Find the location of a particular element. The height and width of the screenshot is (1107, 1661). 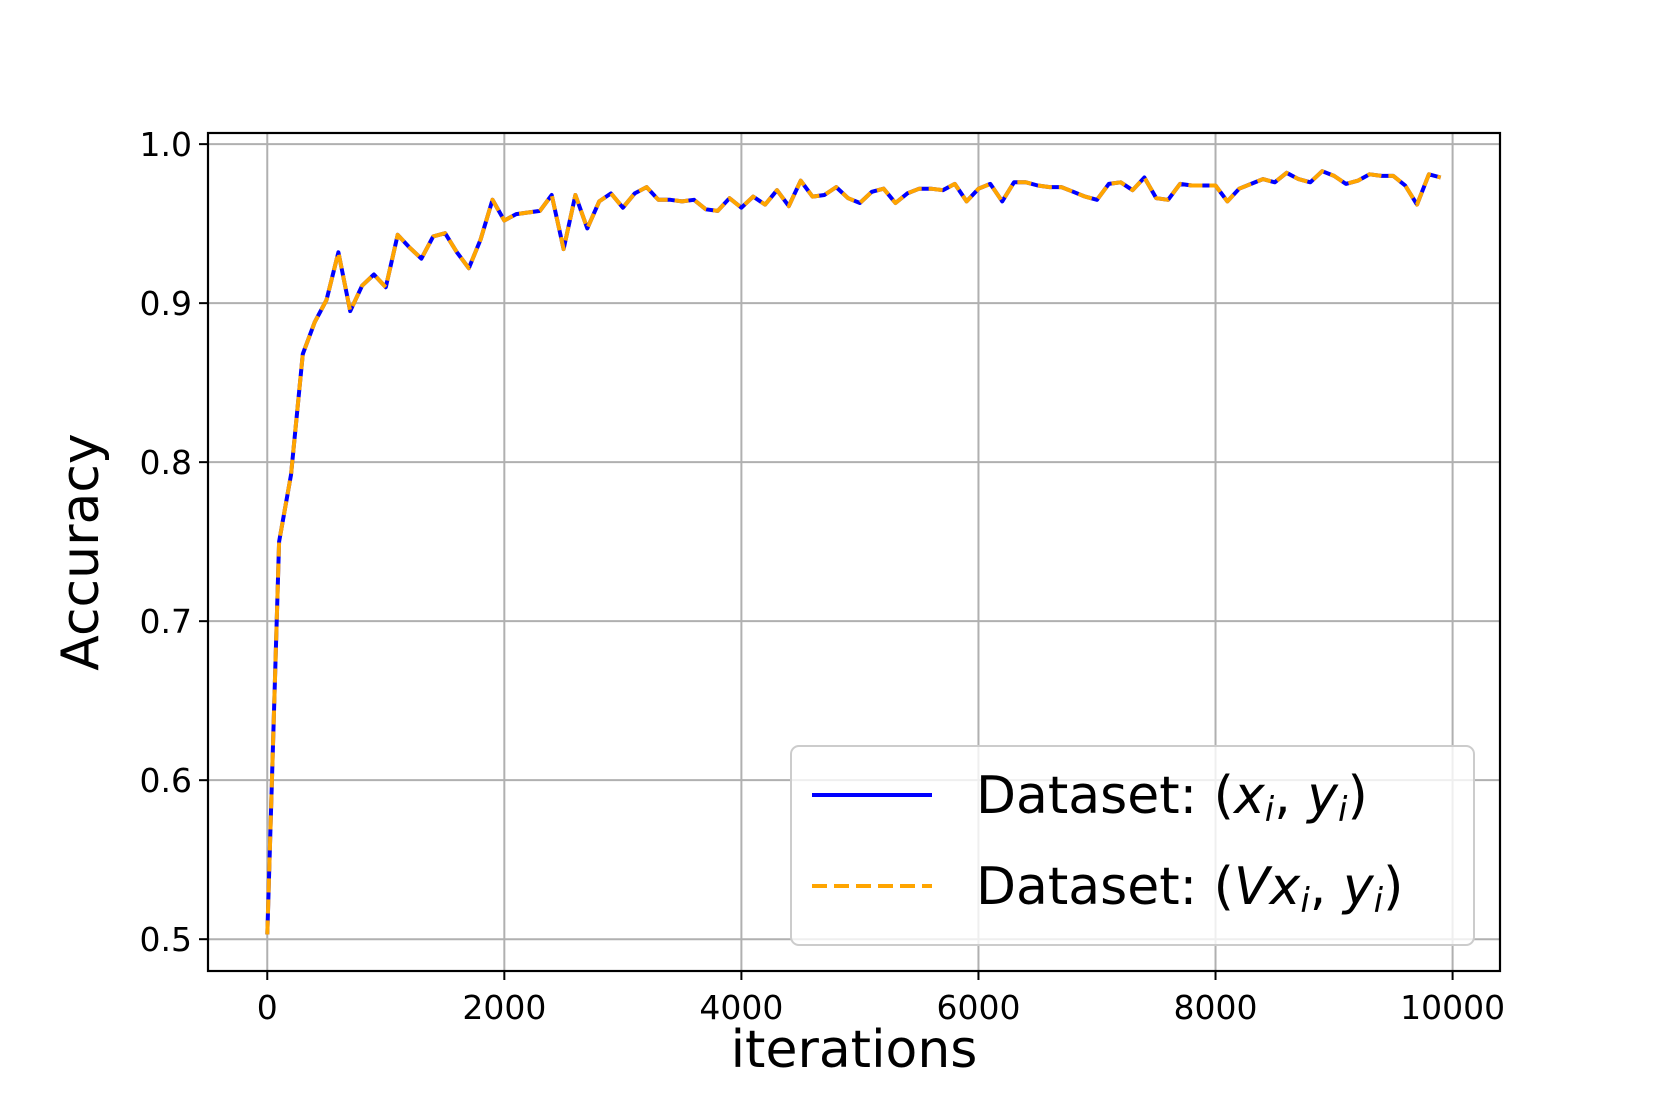

legend-entry-vxi-yi: Dataset: (Vxi, yi) is located at coordinates (1189, 889).